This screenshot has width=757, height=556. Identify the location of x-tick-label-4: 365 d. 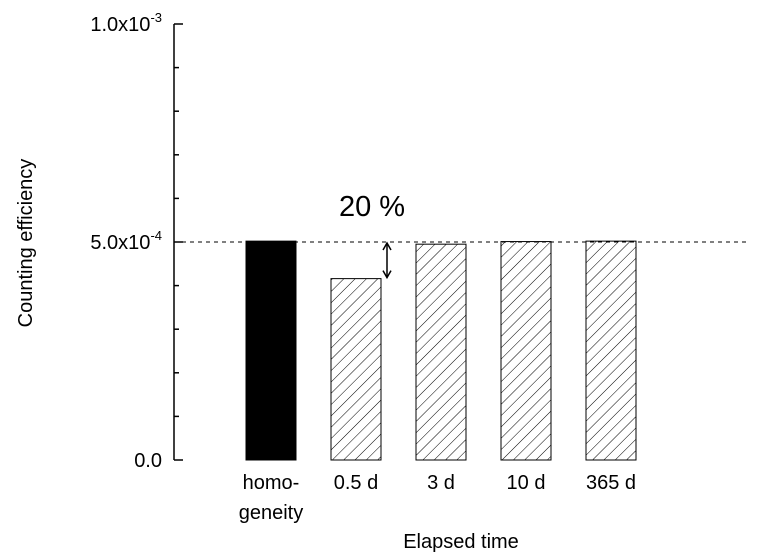
(611, 483).